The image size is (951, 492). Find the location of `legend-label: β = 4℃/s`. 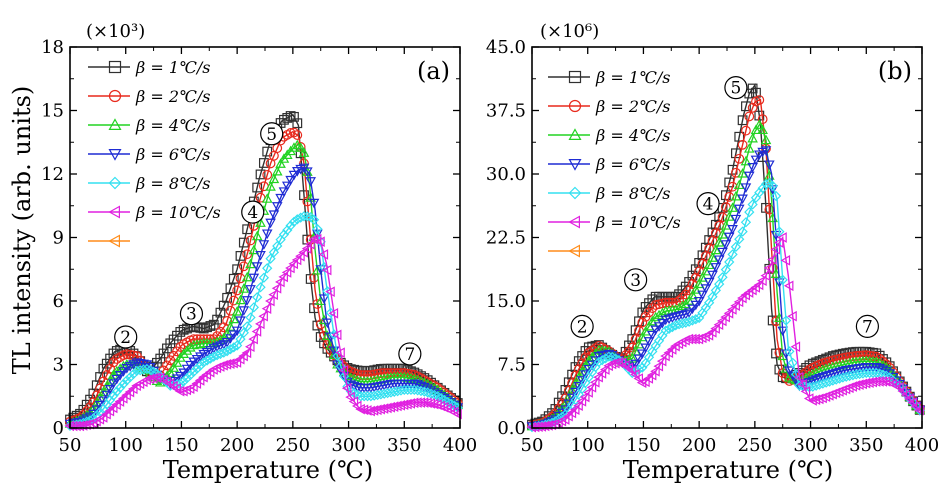

legend-label: β = 4℃/s is located at coordinates (633, 135).